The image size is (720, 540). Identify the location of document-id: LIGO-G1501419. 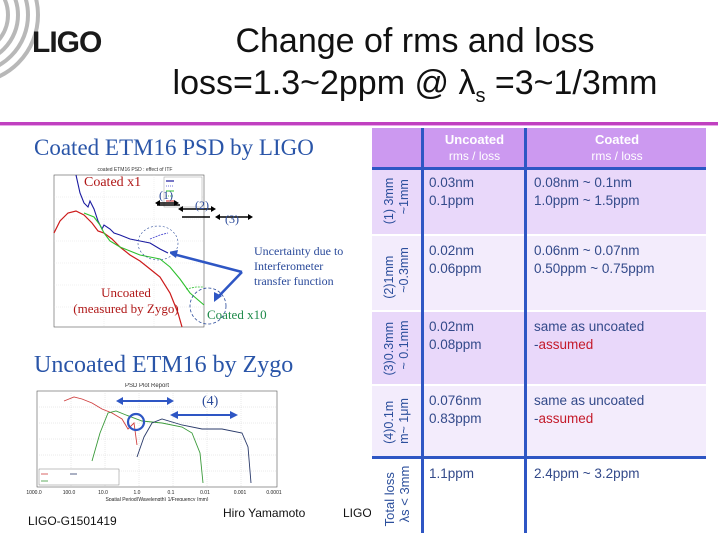
(72, 521).